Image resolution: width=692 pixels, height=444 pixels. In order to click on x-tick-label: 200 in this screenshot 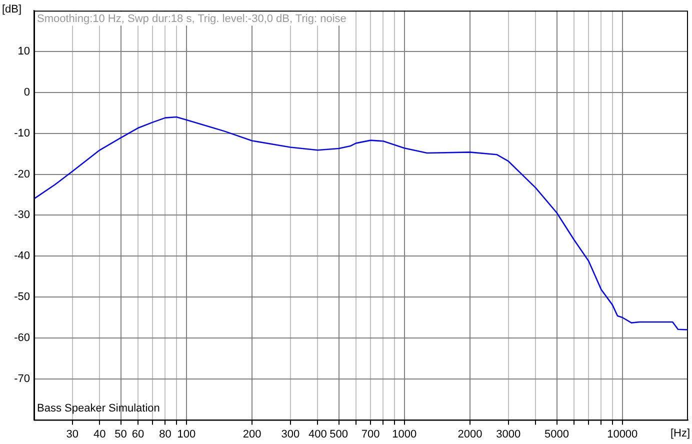, I will do `click(252, 434)`.